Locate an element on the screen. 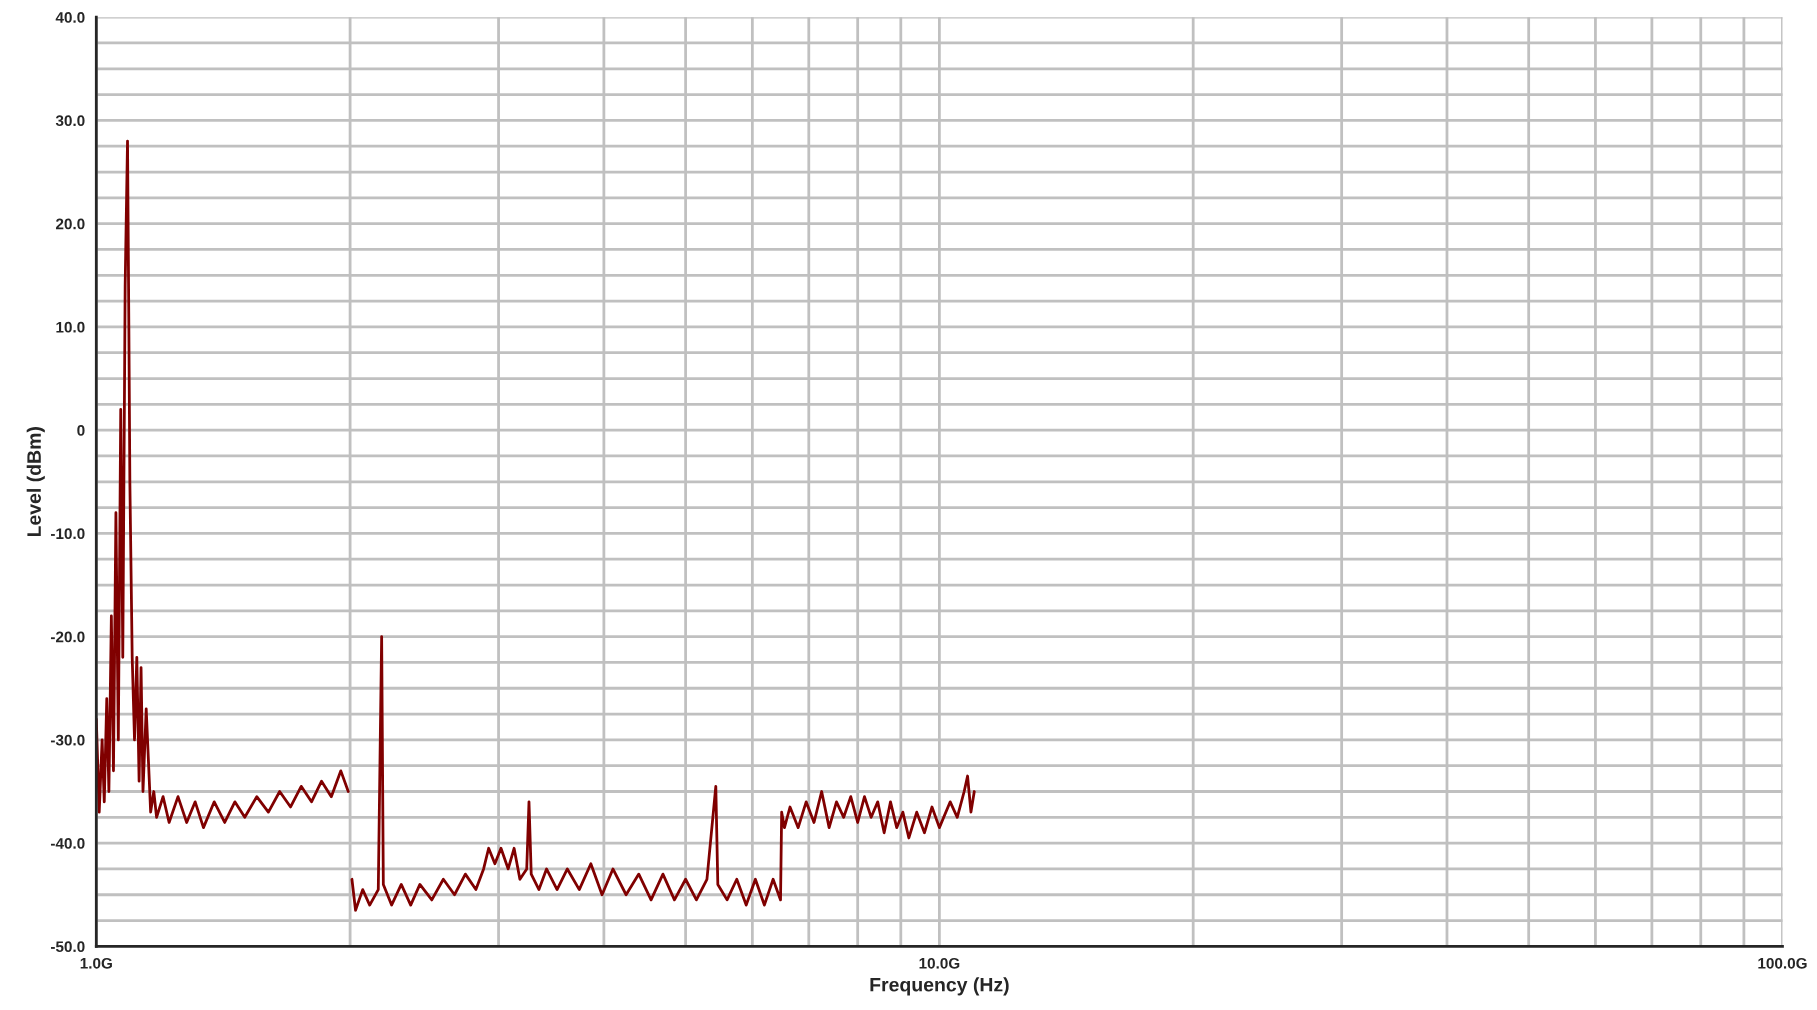  y-tick-label: 10.0 is located at coordinates (70, 327).